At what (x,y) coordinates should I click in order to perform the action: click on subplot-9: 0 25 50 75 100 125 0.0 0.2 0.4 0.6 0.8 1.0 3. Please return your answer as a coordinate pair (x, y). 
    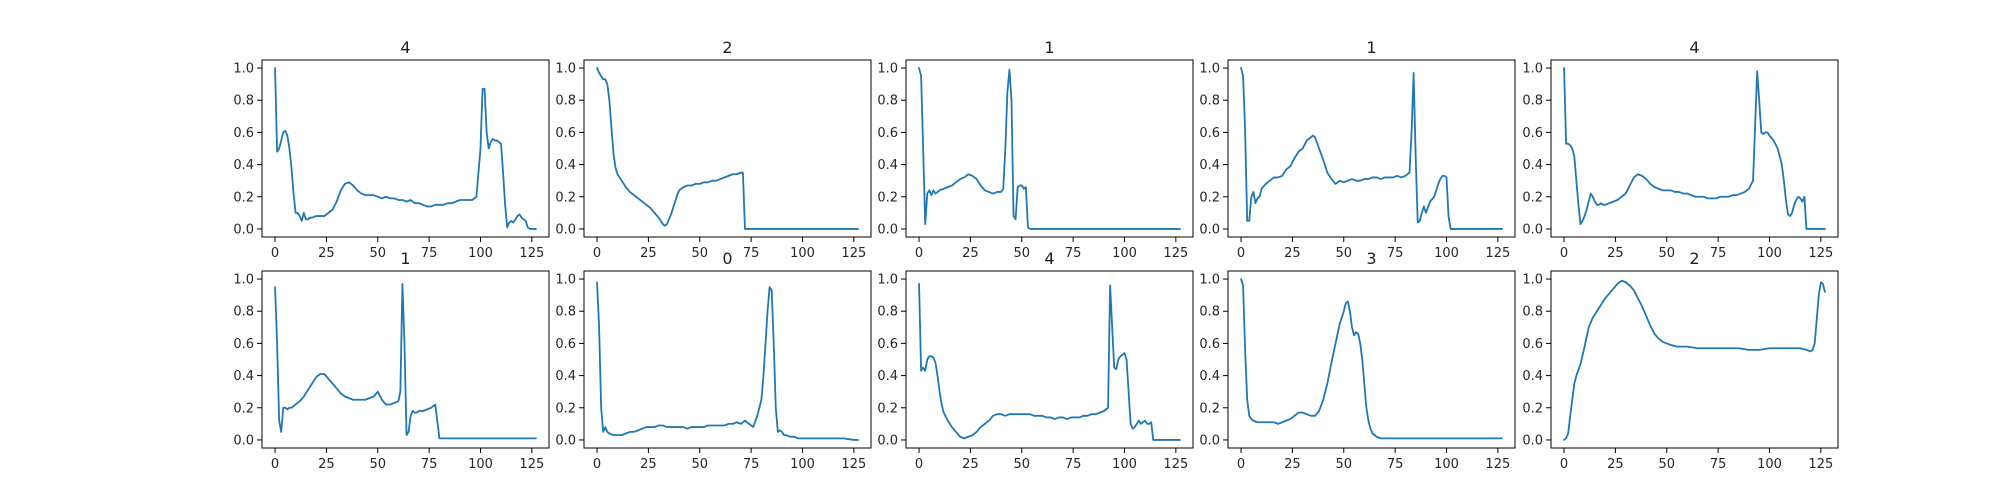
    Looking at the image, I should click on (1357, 360).